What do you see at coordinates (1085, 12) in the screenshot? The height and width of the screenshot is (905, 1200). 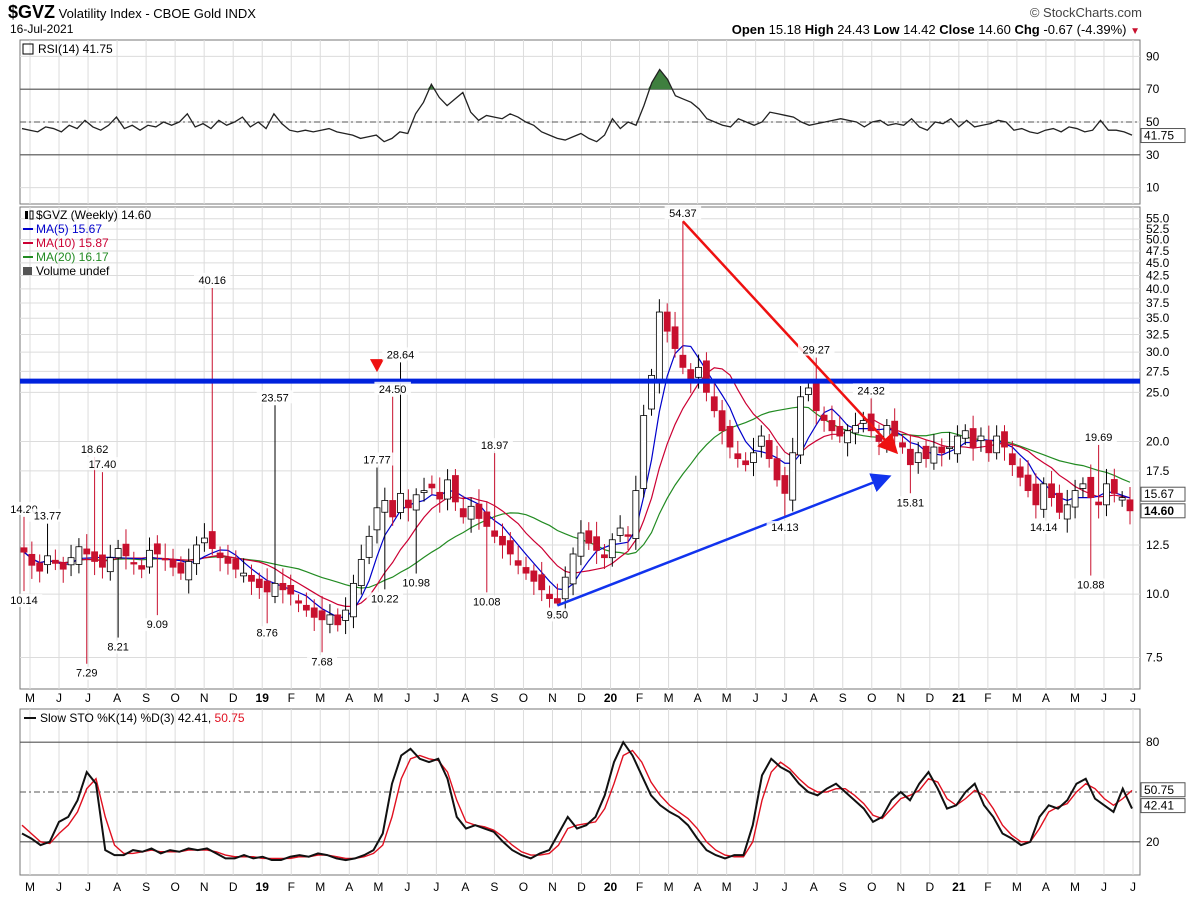 I see `watermark-logo: © StockCharts.com` at bounding box center [1085, 12].